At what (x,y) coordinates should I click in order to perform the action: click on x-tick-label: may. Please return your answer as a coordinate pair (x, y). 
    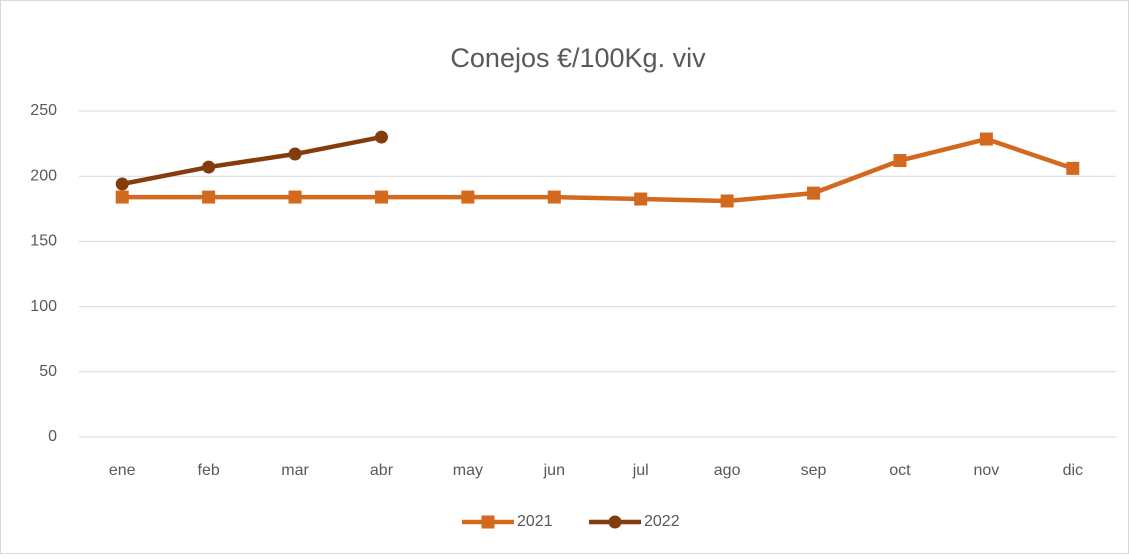
    Looking at the image, I should click on (468, 470).